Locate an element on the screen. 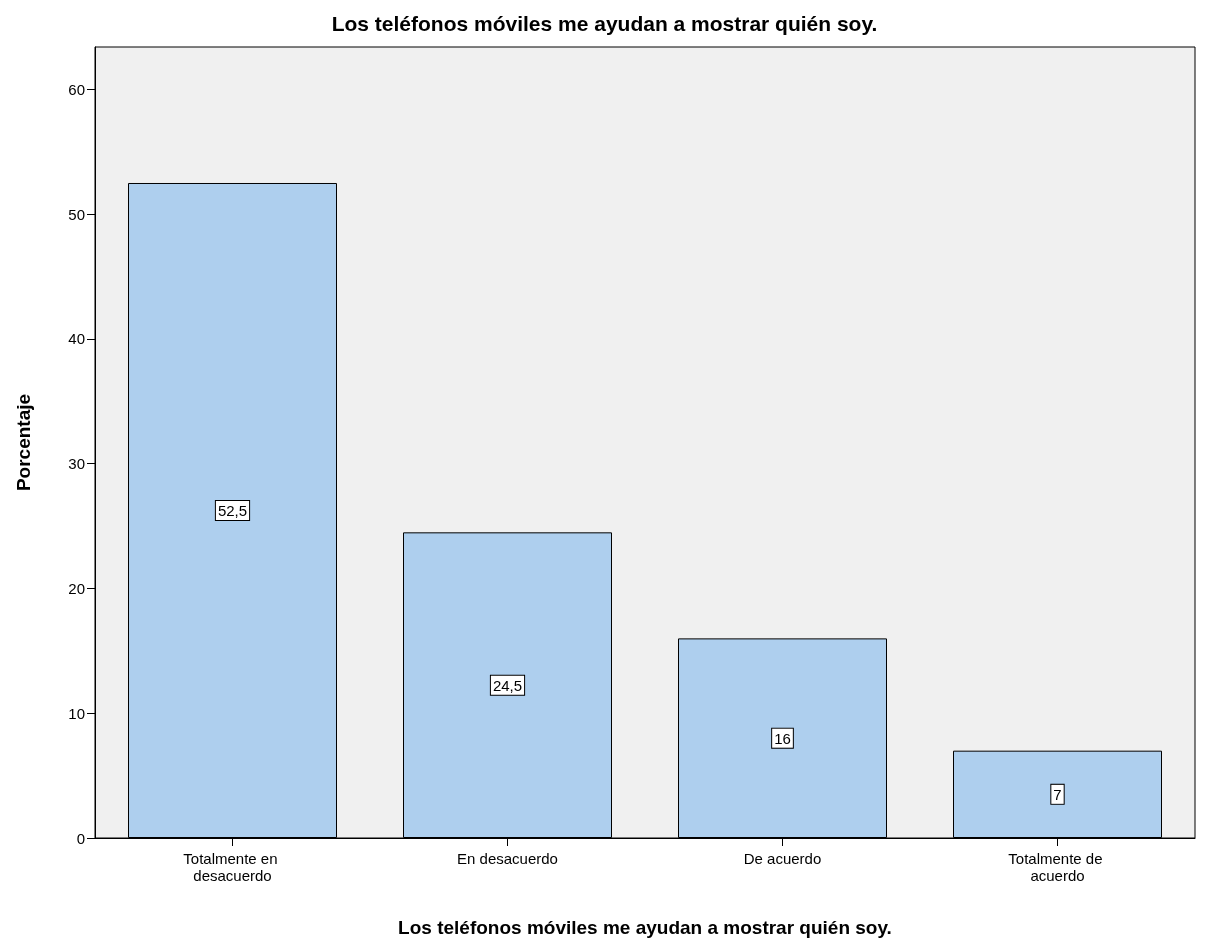 The width and height of the screenshot is (1209, 950). data-label: 7 is located at coordinates (1057, 794).